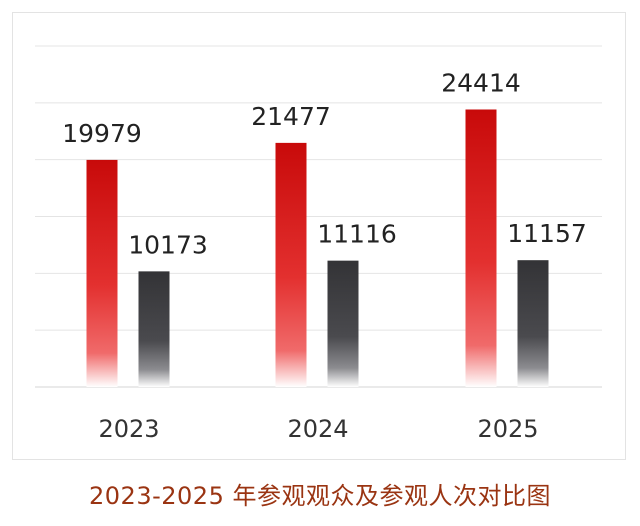 The width and height of the screenshot is (640, 526). What do you see at coordinates (102, 133) in the screenshot?
I see `data-label-2023-series1: 19979` at bounding box center [102, 133].